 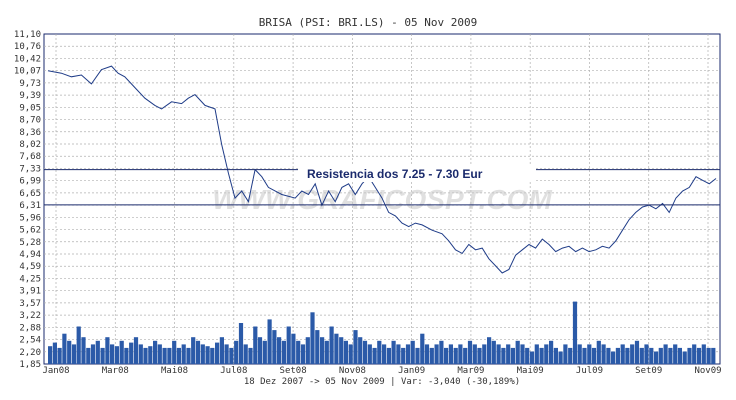 What do you see at coordinates (30, 121) in the screenshot?
I see `y-tick-label: 8,70` at bounding box center [30, 121].